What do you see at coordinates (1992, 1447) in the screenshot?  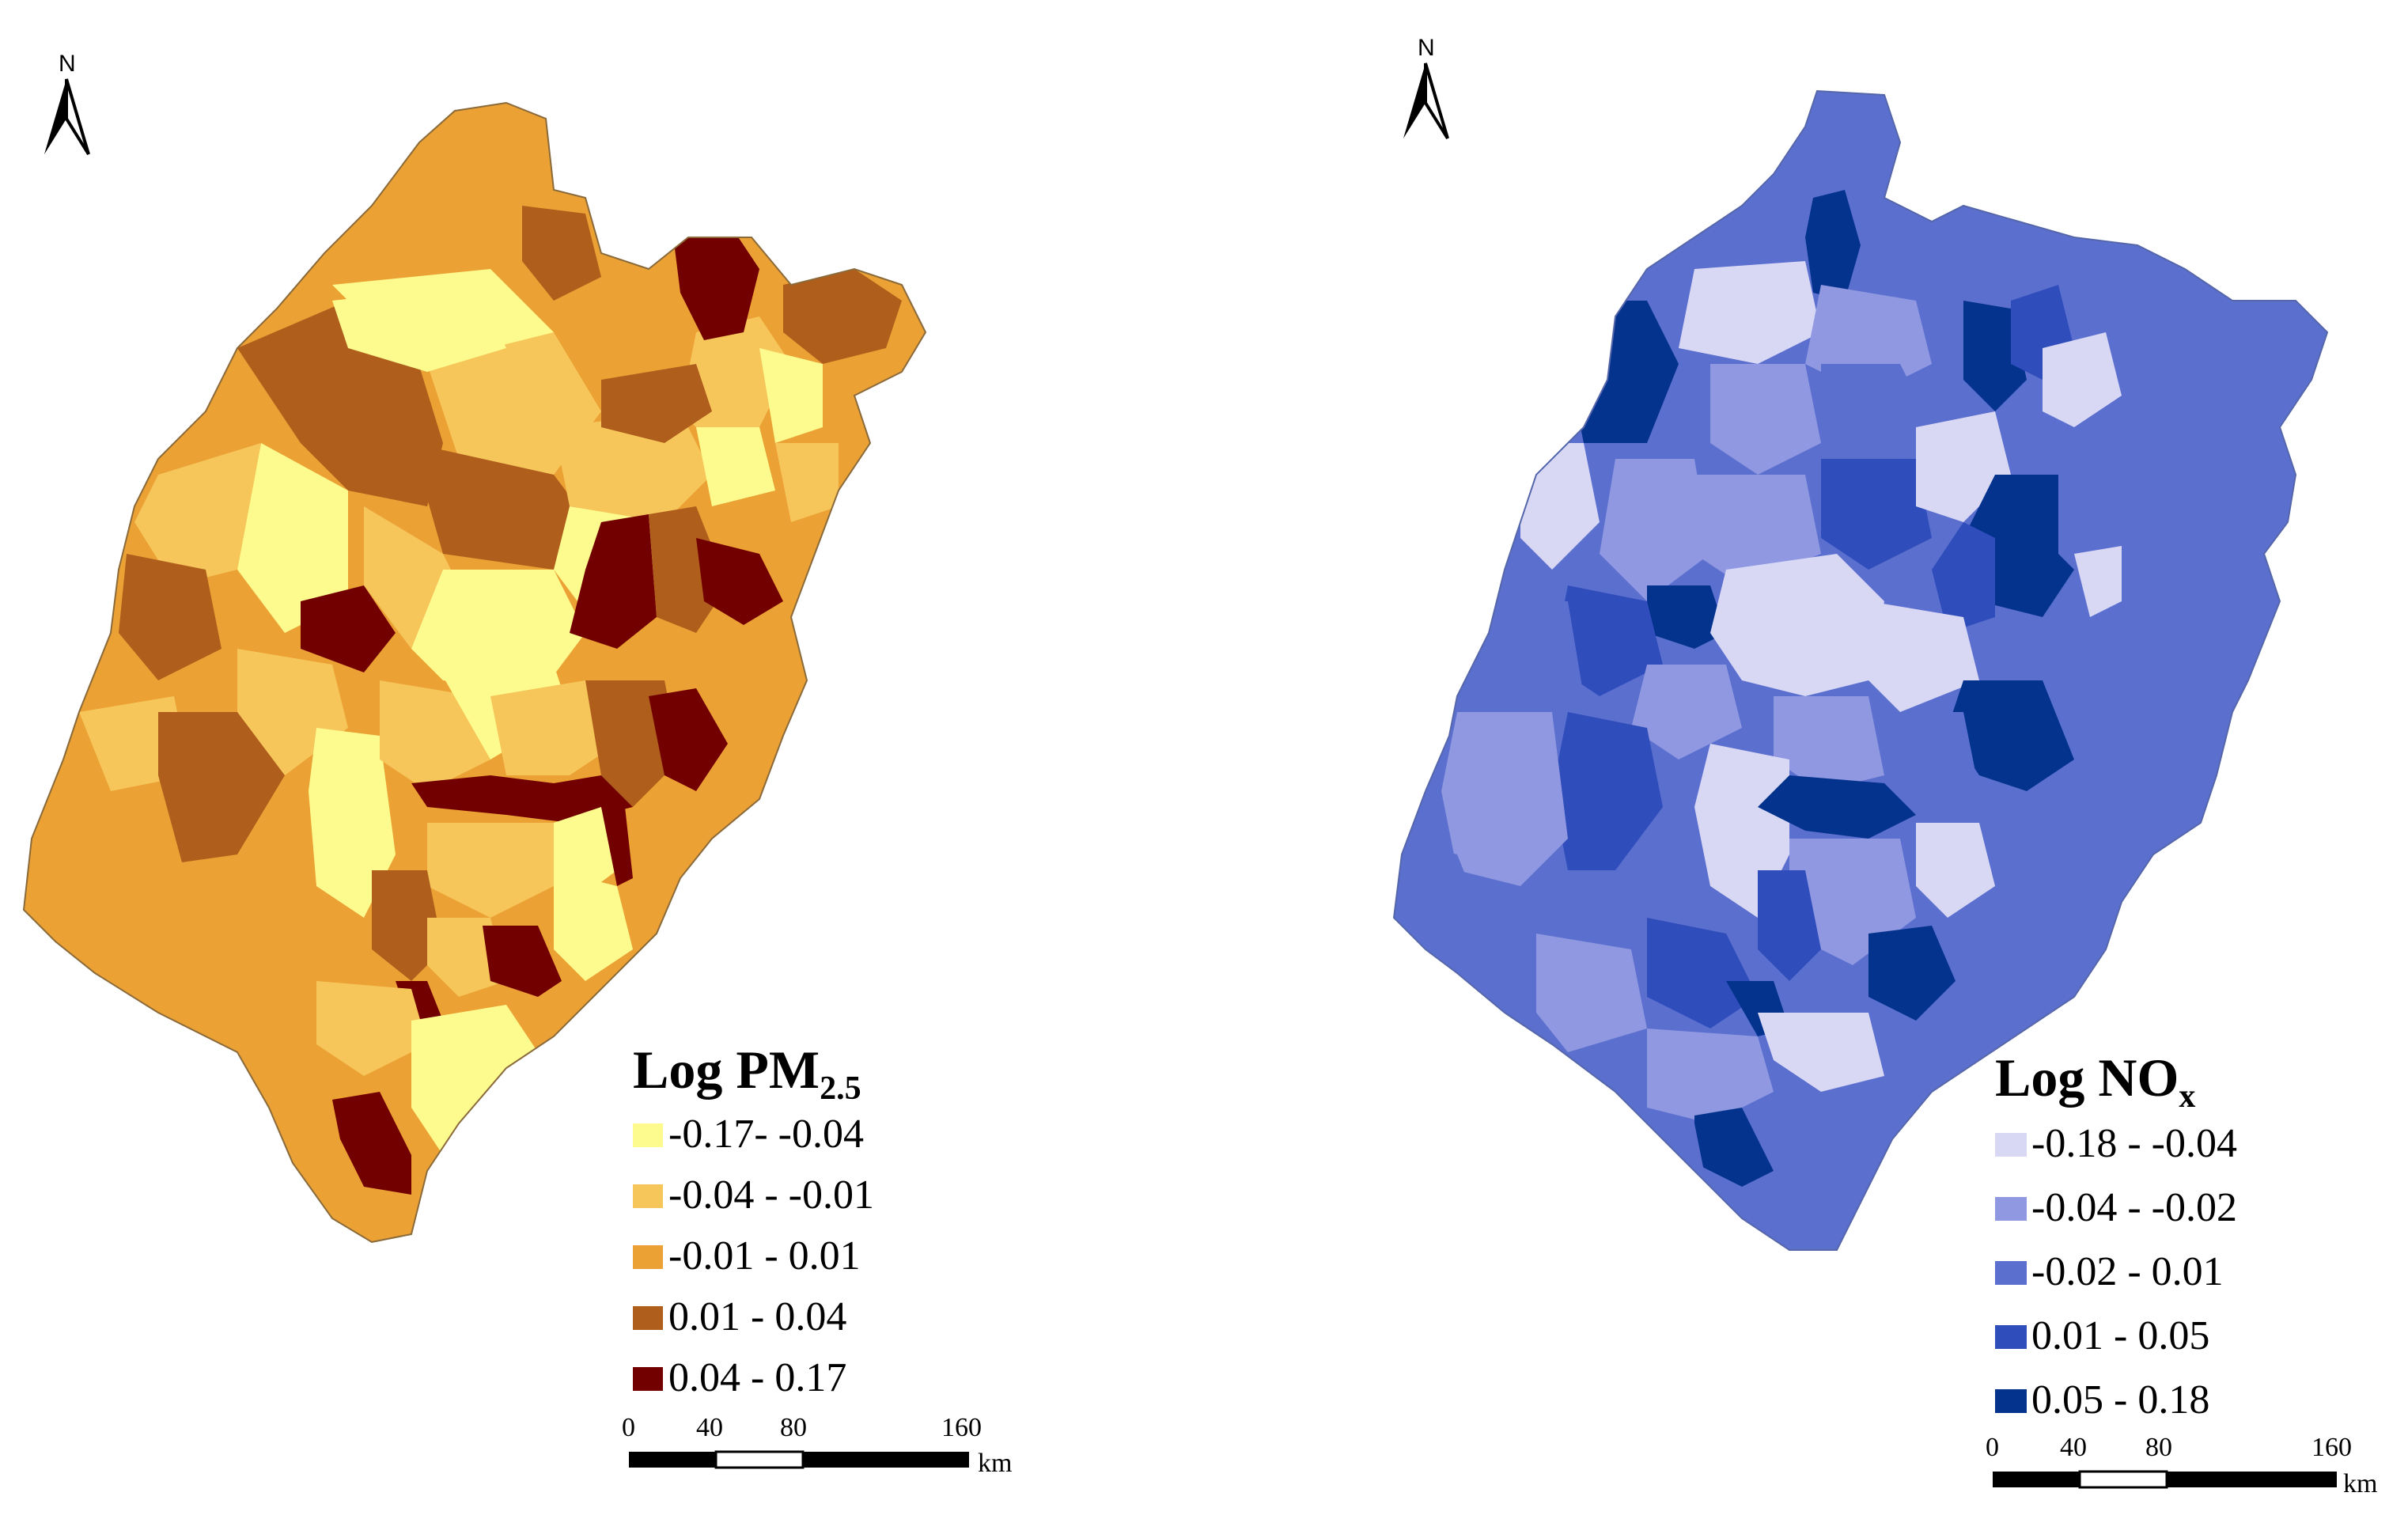 I see `scale-tick-label: 0` at bounding box center [1992, 1447].